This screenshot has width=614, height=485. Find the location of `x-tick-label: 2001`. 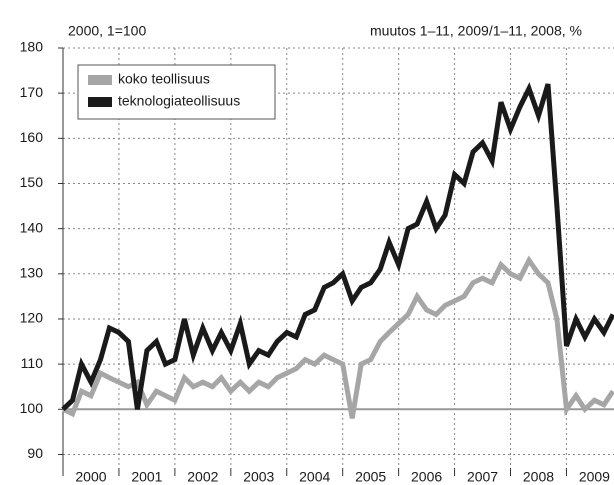

x-tick-label: 2001 is located at coordinates (146, 477).